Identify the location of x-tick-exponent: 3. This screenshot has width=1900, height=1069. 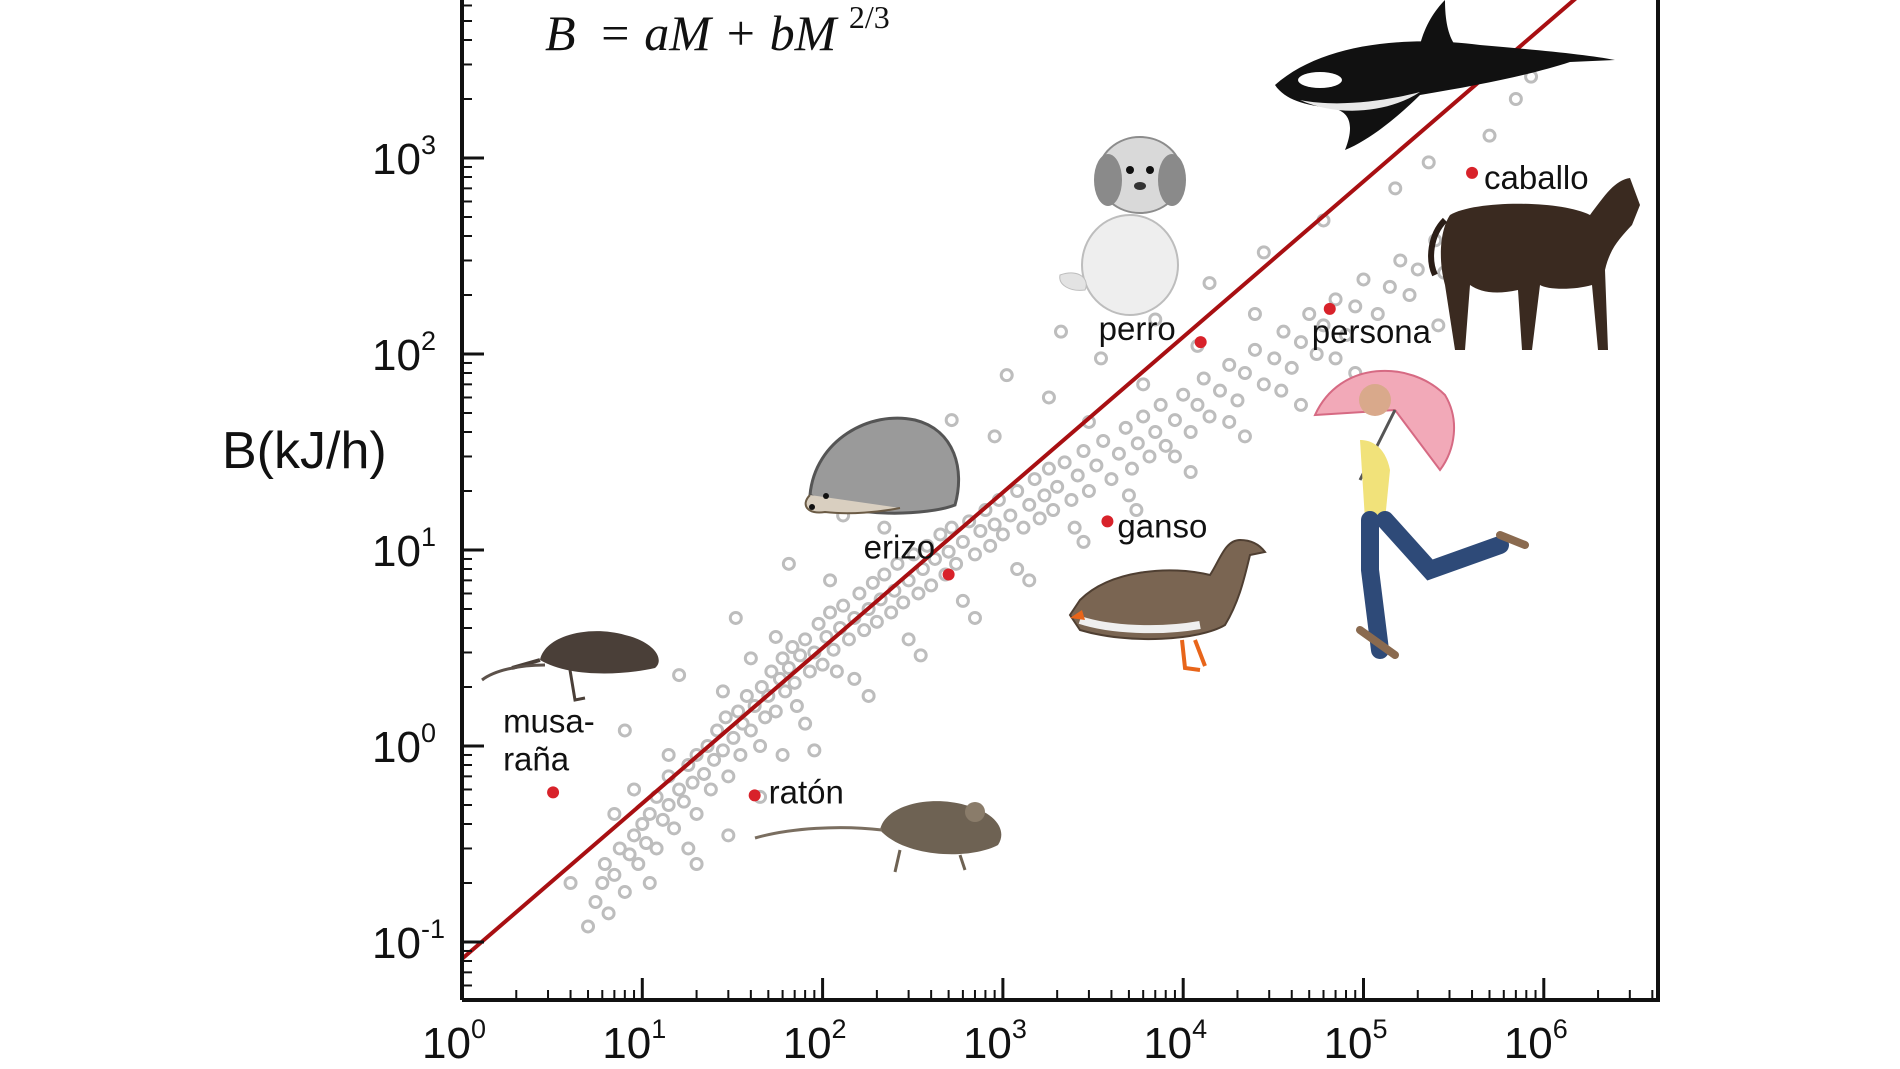
(1019, 1029).